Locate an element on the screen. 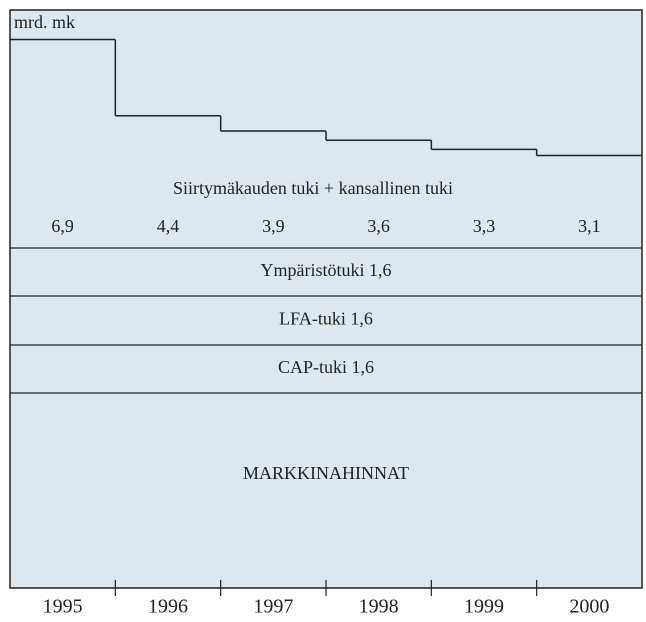 Image resolution: width=646 pixels, height=622 pixels. unit-label: mrd. mk is located at coordinates (44, 22).